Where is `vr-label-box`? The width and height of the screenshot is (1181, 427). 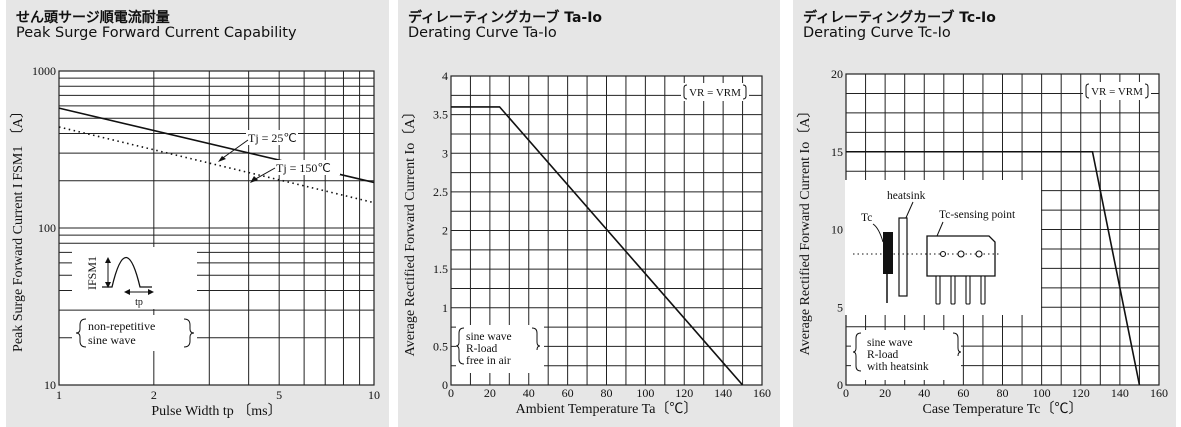 vr-label-box is located at coordinates (1117, 91).